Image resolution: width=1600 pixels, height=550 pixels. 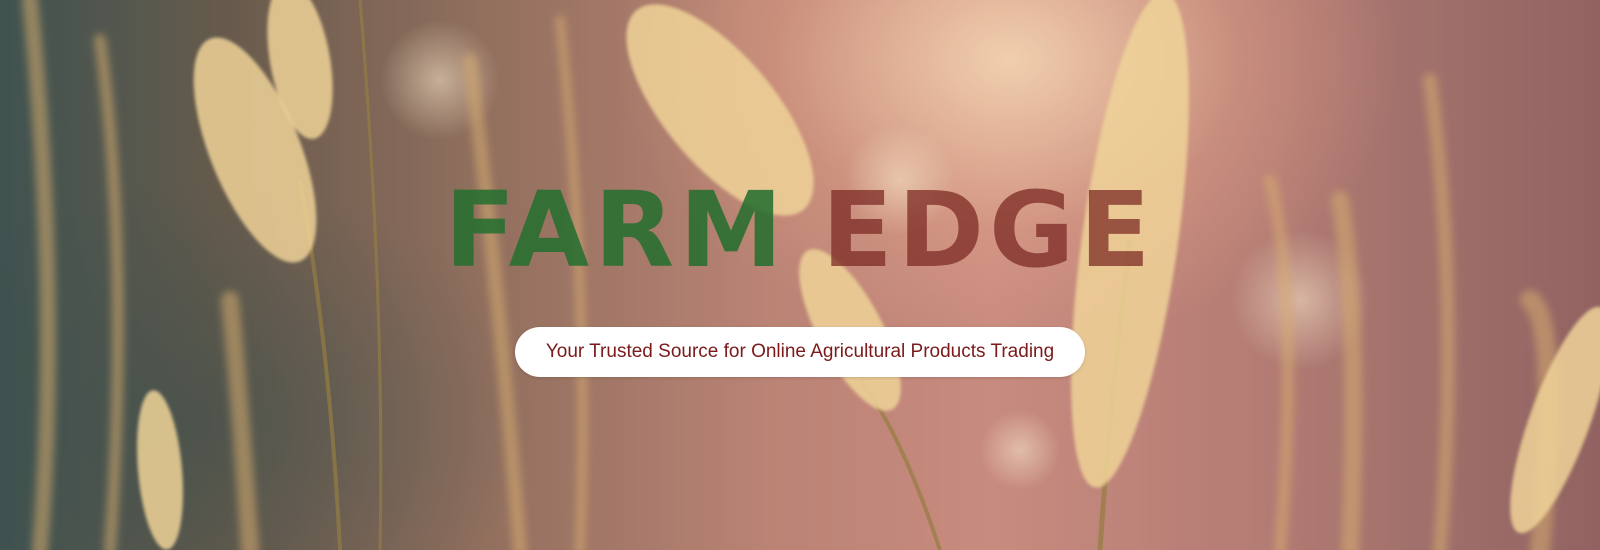 What do you see at coordinates (988, 230) in the screenshot?
I see `brand-title-edge: EDGE` at bounding box center [988, 230].